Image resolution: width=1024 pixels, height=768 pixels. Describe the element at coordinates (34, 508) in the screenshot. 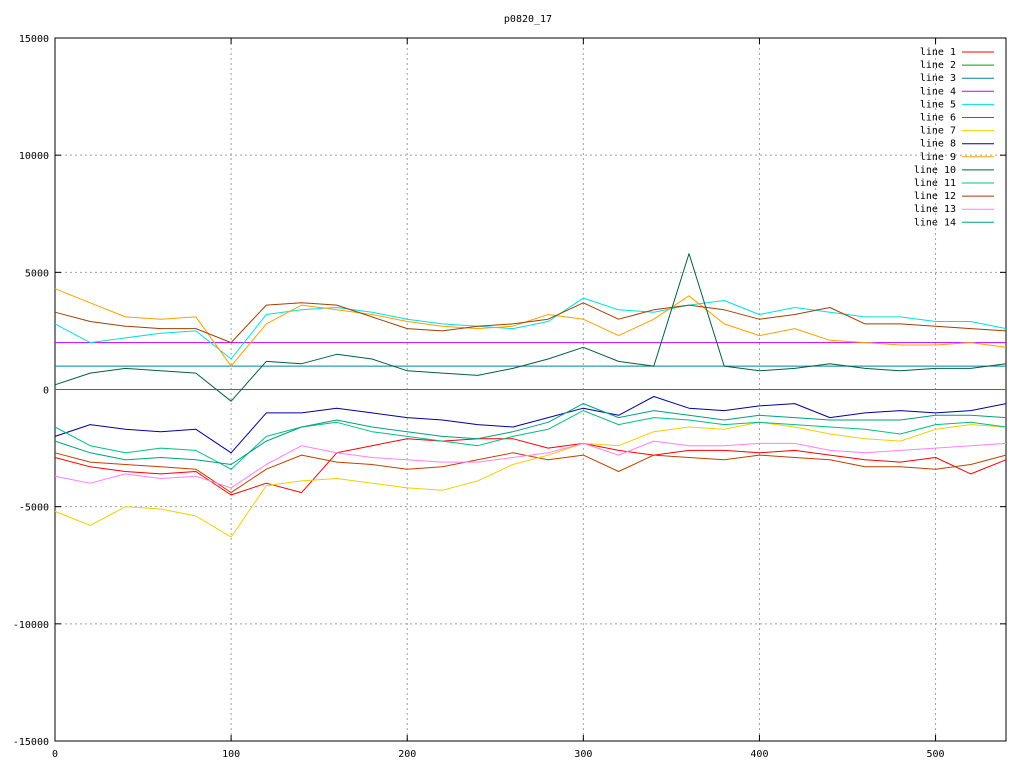

I see `y-tick-label: -5000` at that location.